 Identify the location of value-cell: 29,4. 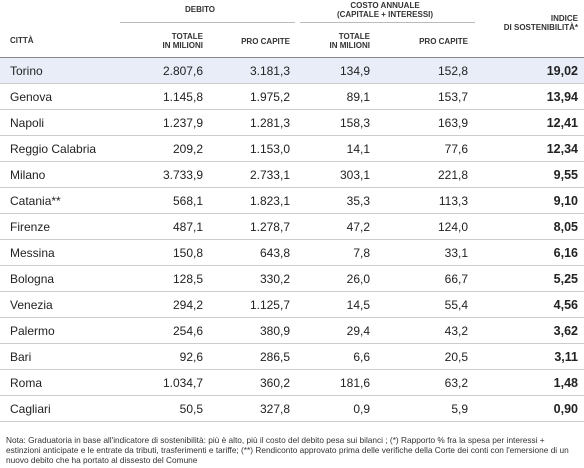
(358, 331).